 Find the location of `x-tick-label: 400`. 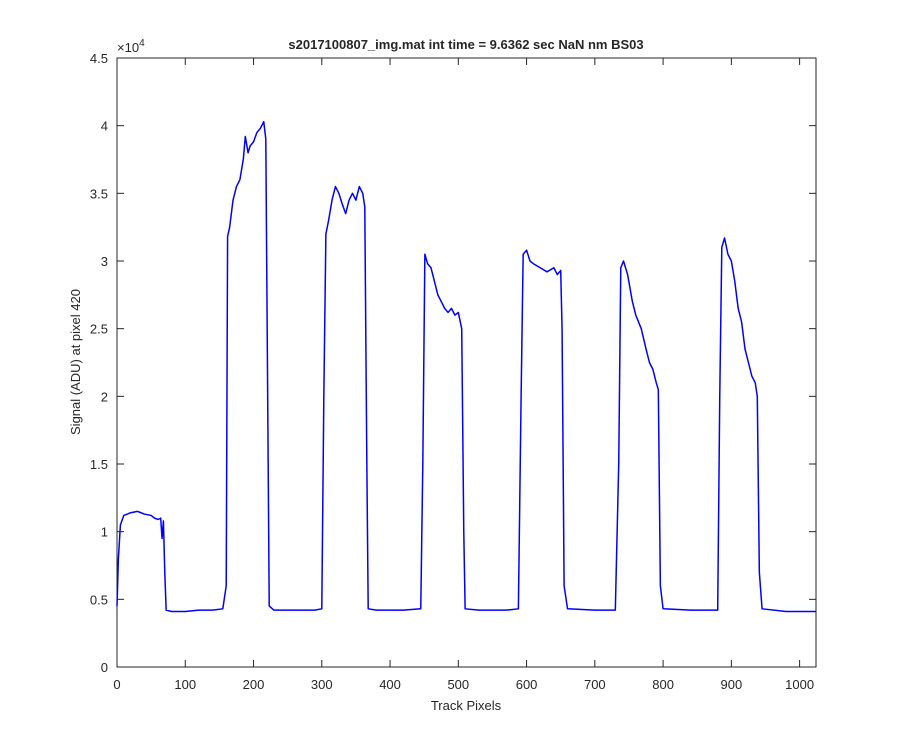

x-tick-label: 400 is located at coordinates (390, 684).